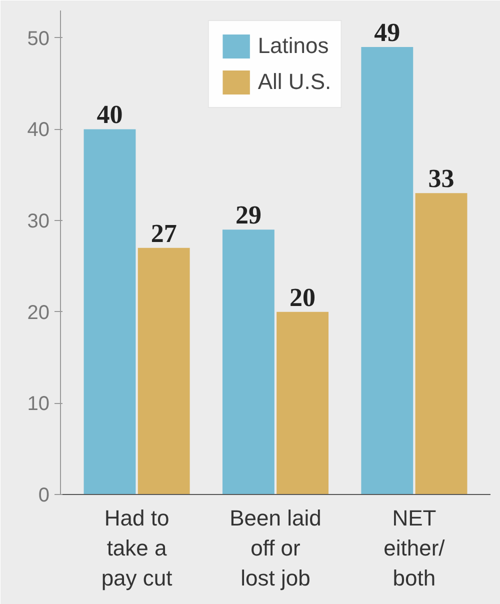 This screenshot has width=500, height=604. I want to click on data-label: 29, so click(248, 215).